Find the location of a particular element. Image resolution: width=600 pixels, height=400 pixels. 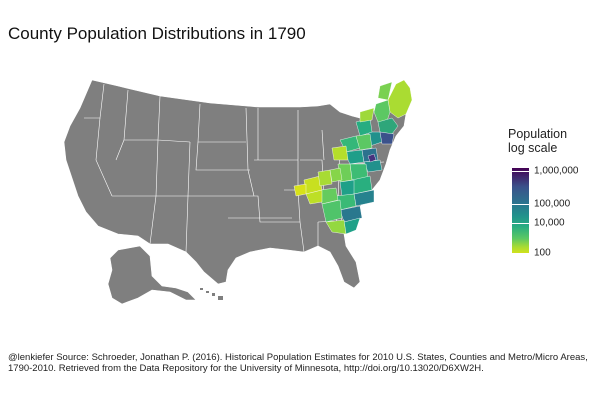

legend-label-100: 100 is located at coordinates (542, 253).